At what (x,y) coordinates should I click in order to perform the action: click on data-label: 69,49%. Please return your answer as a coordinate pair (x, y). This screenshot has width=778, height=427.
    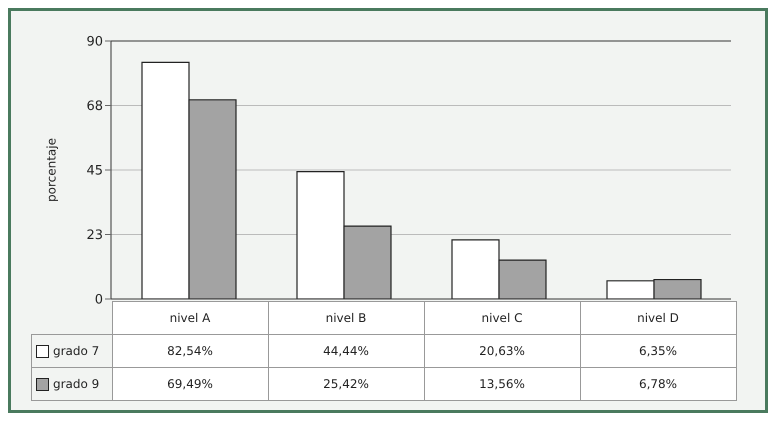
    Looking at the image, I should click on (190, 384).